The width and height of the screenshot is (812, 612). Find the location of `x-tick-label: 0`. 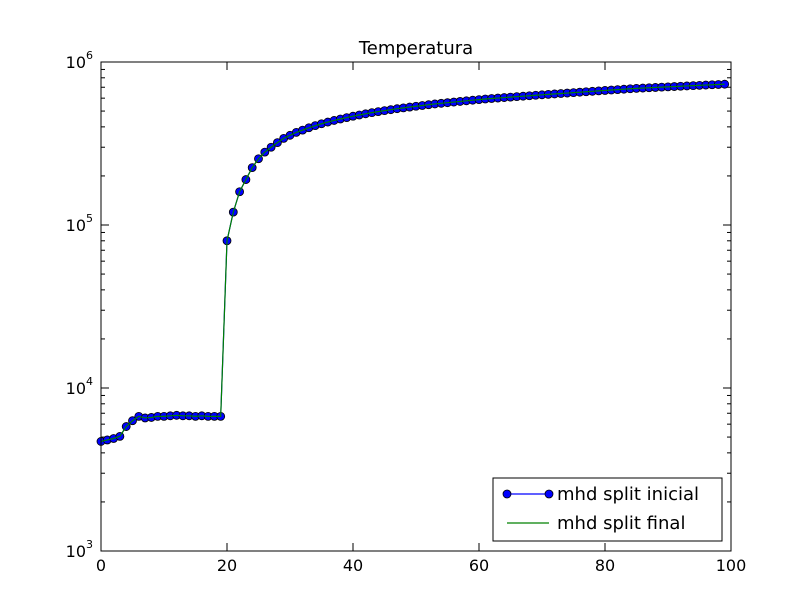

x-tick-label: 0 is located at coordinates (101, 565).